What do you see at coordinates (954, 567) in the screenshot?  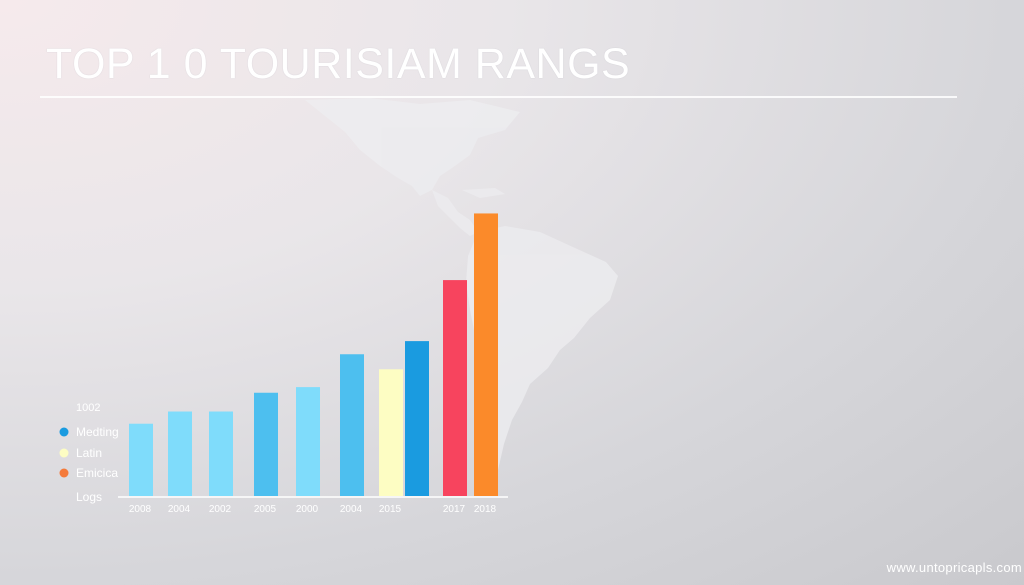 I see `watermark-url: www.untopricapls.com` at bounding box center [954, 567].